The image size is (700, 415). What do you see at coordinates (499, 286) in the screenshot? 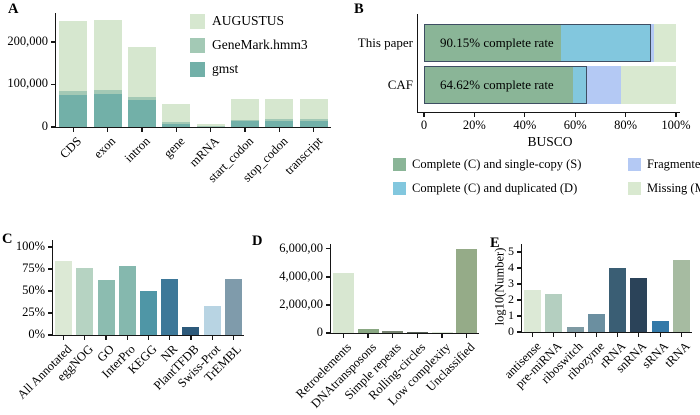
I see `y-axis-title: log10(Number)` at bounding box center [499, 286].